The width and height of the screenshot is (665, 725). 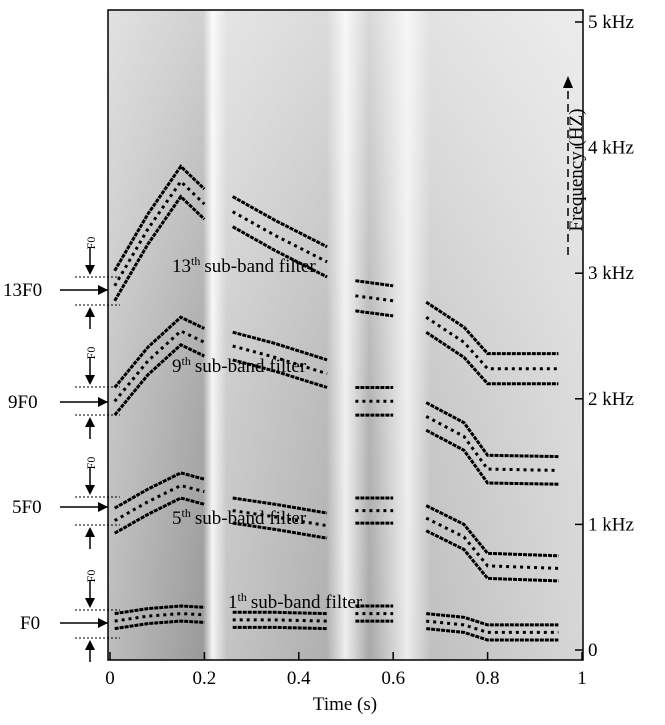 What do you see at coordinates (233, 602) in the screenshot?
I see `ordinal: 1` at bounding box center [233, 602].